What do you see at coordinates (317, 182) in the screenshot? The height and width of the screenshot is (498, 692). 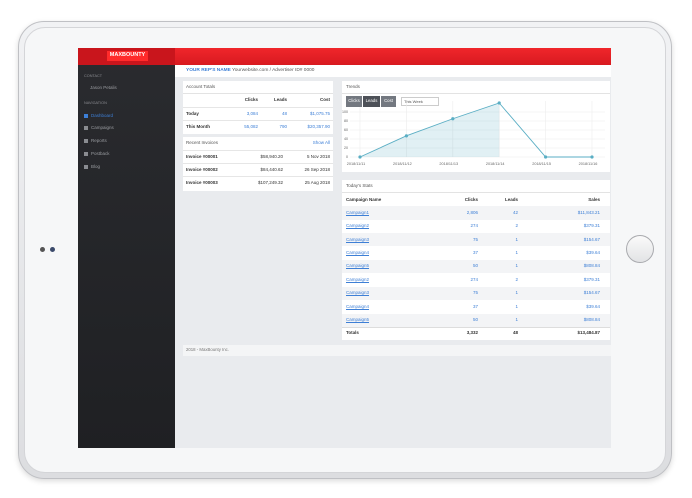 I see `invoice-date: 25 Aug 2018` at bounding box center [317, 182].